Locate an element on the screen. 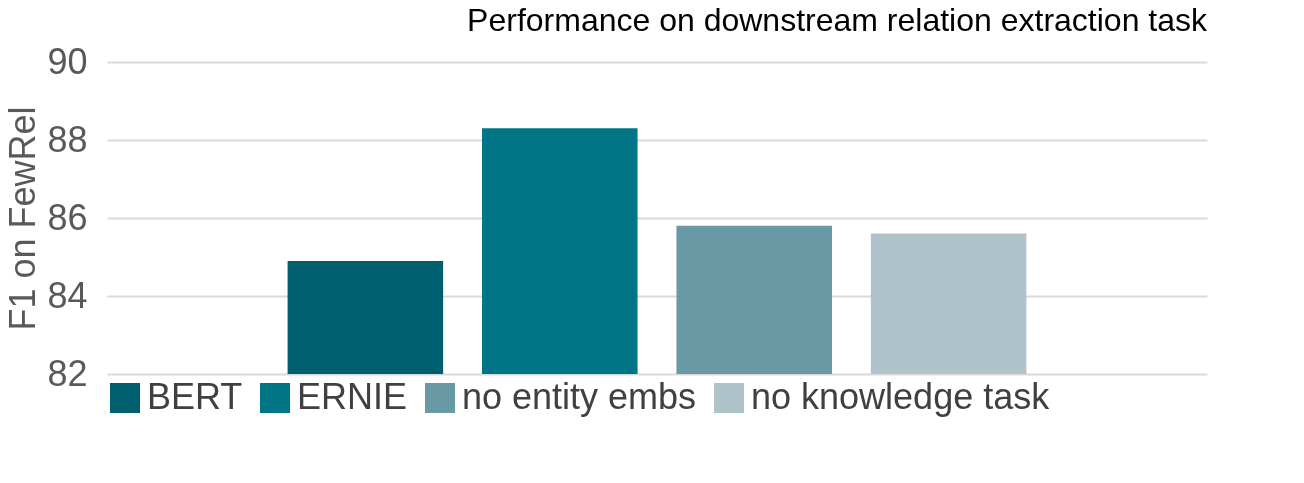  y-tick-label: 88 is located at coordinates (67, 139).